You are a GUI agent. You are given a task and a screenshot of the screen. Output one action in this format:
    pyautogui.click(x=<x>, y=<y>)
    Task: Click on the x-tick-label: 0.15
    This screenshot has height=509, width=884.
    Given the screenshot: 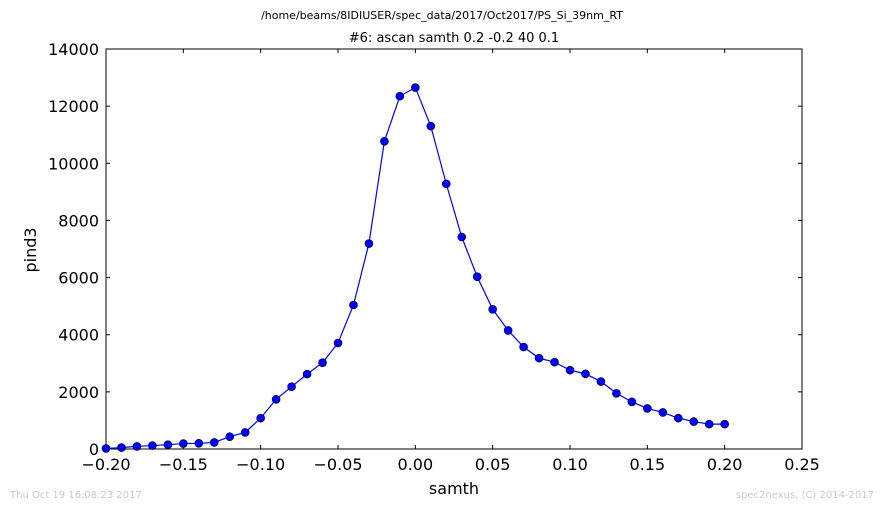 What is the action you would take?
    pyautogui.click(x=648, y=464)
    